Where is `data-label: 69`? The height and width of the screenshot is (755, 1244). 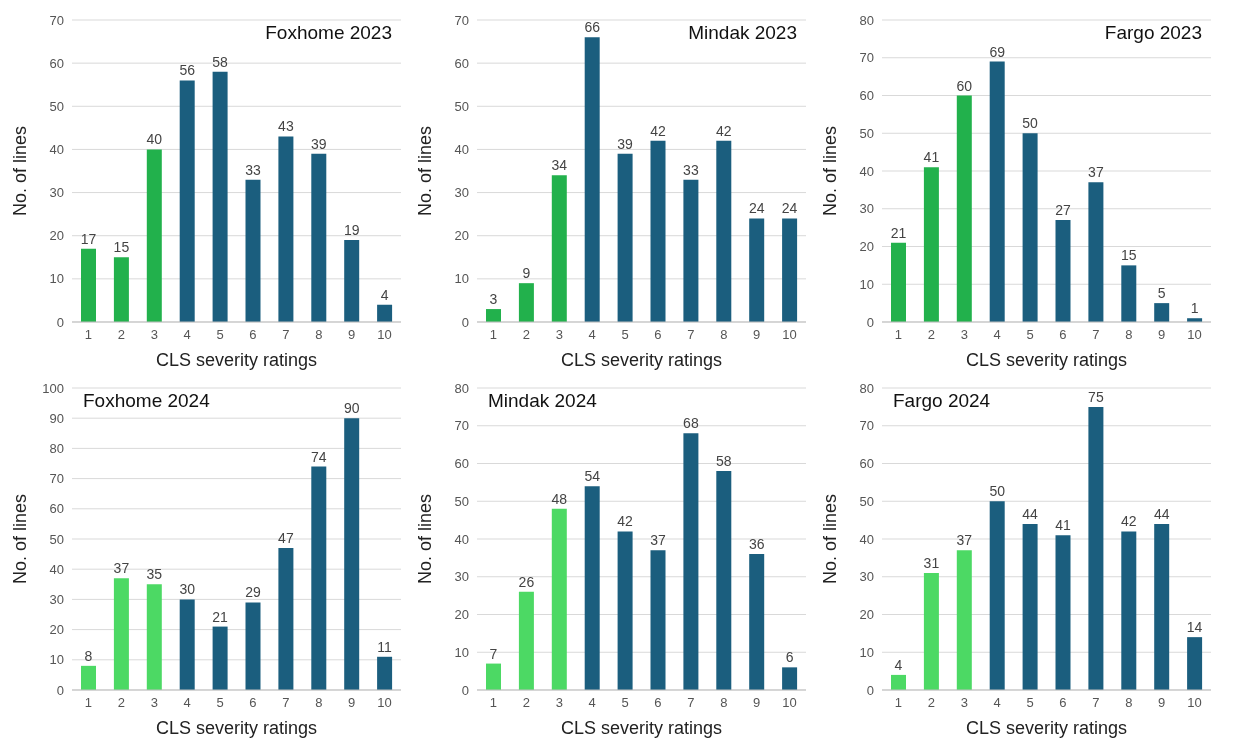 data-label: 69 is located at coordinates (997, 51).